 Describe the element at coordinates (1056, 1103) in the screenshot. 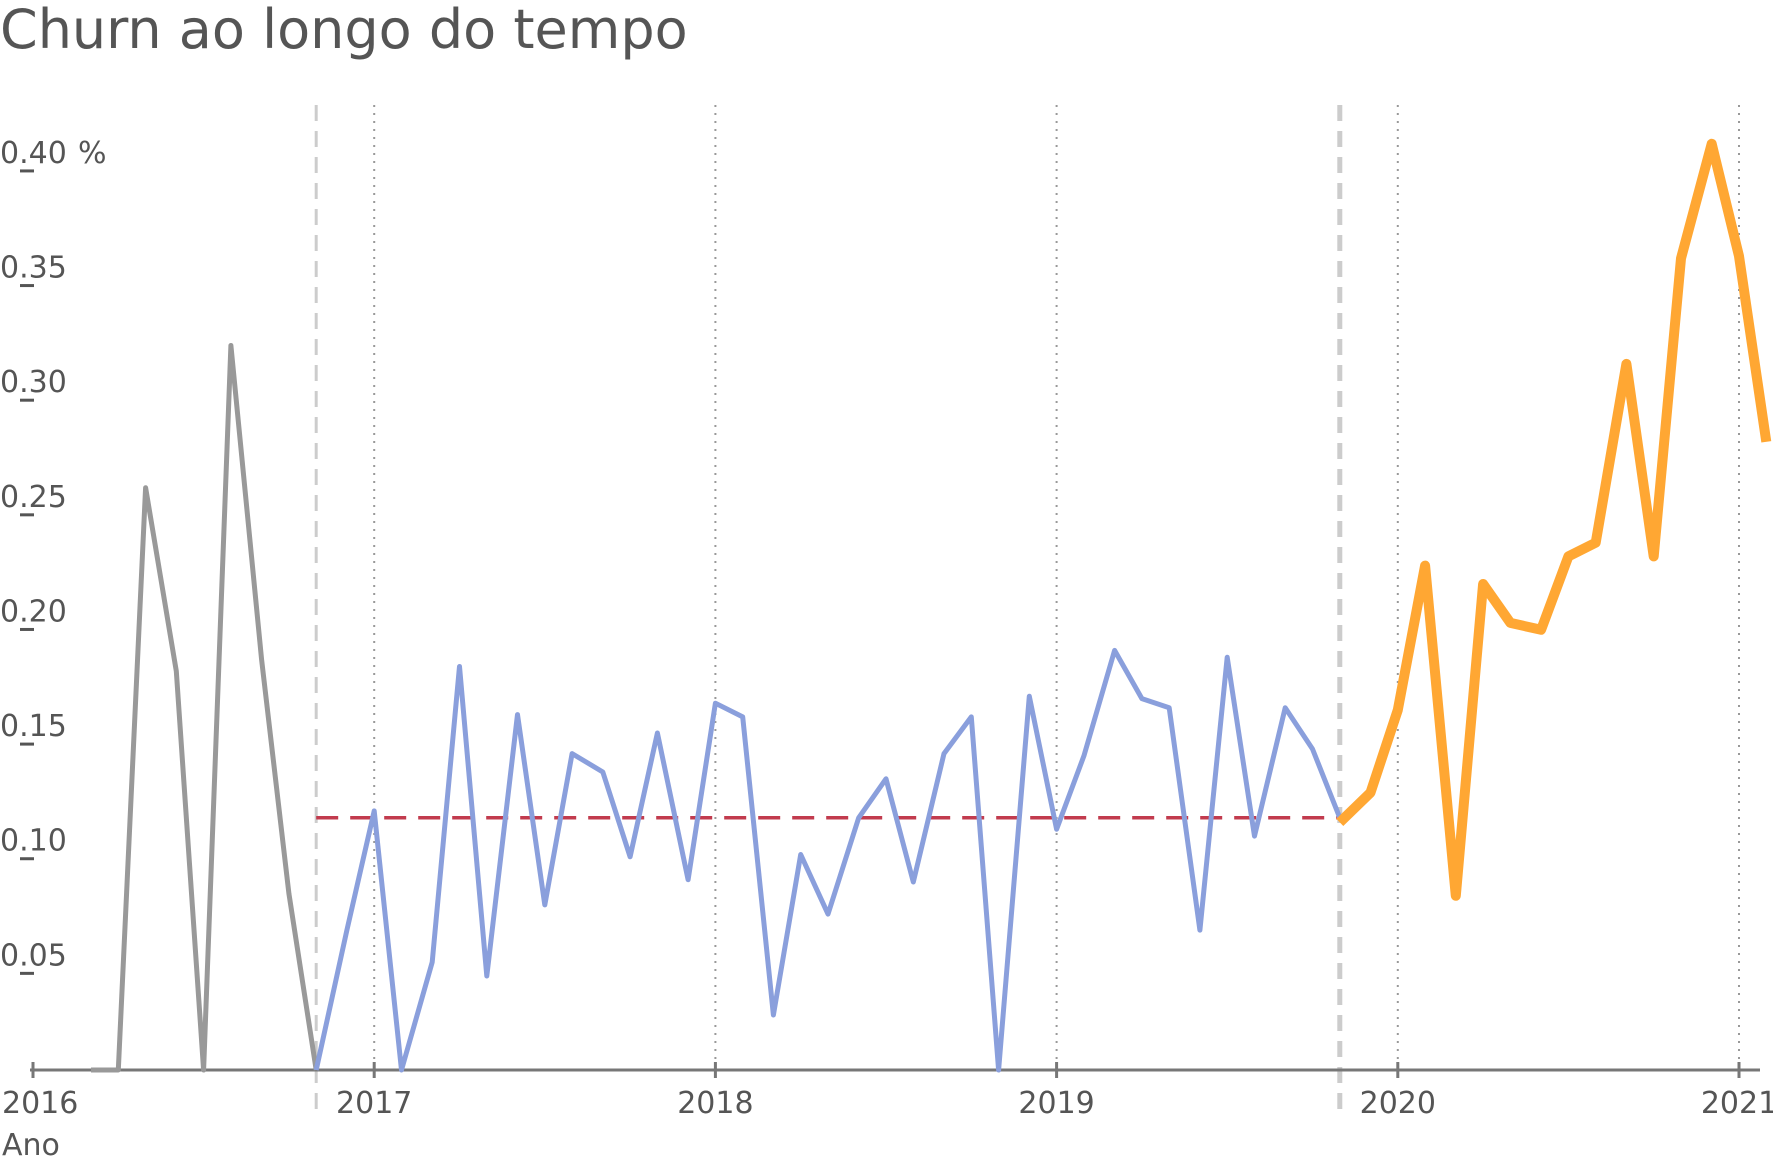

I see `x-tick-label: 2019` at that location.